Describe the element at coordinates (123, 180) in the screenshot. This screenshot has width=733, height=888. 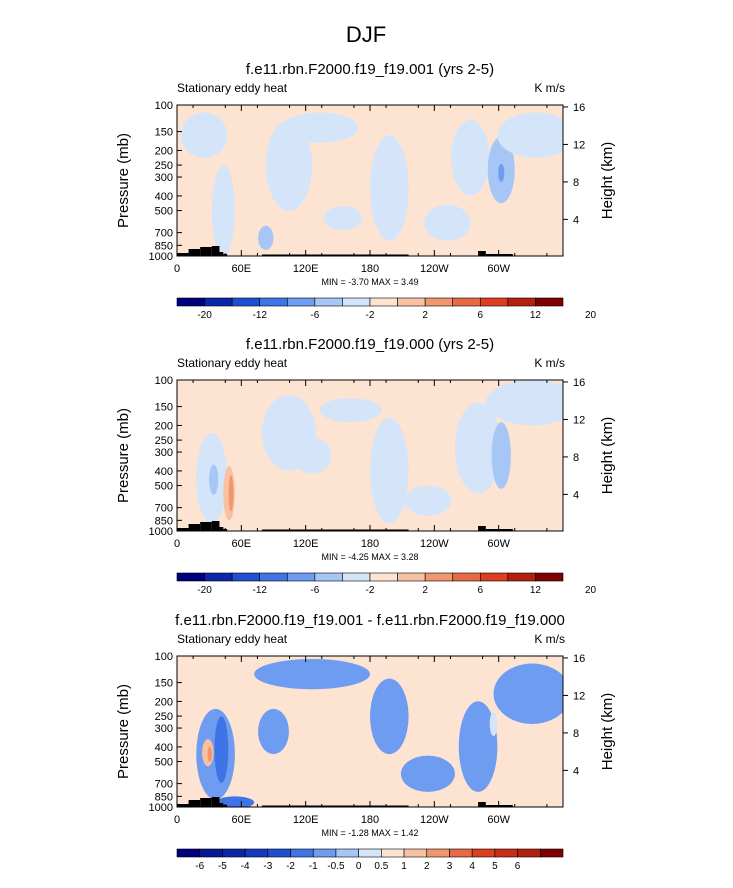
I see `y-axis-label: Pressure (mb)` at that location.